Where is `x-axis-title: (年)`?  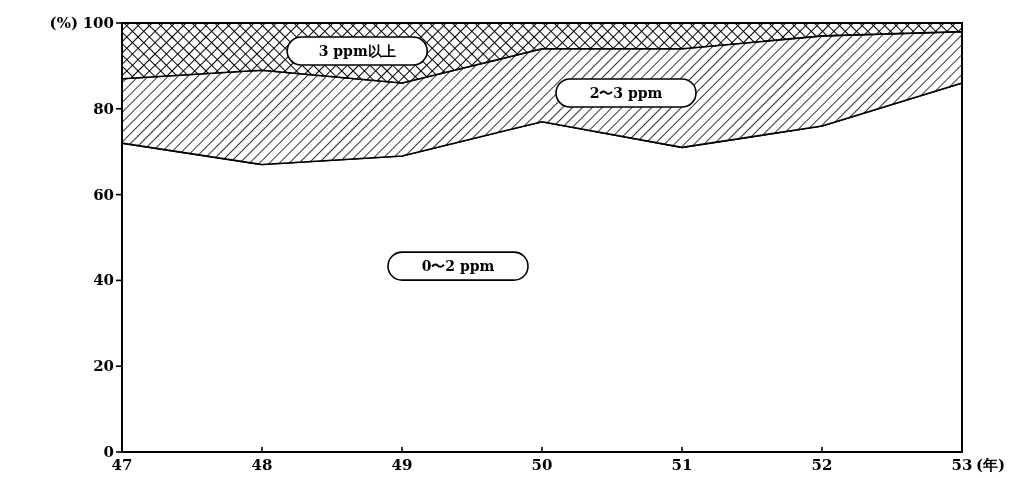 x-axis-title: (年) is located at coordinates (991, 465).